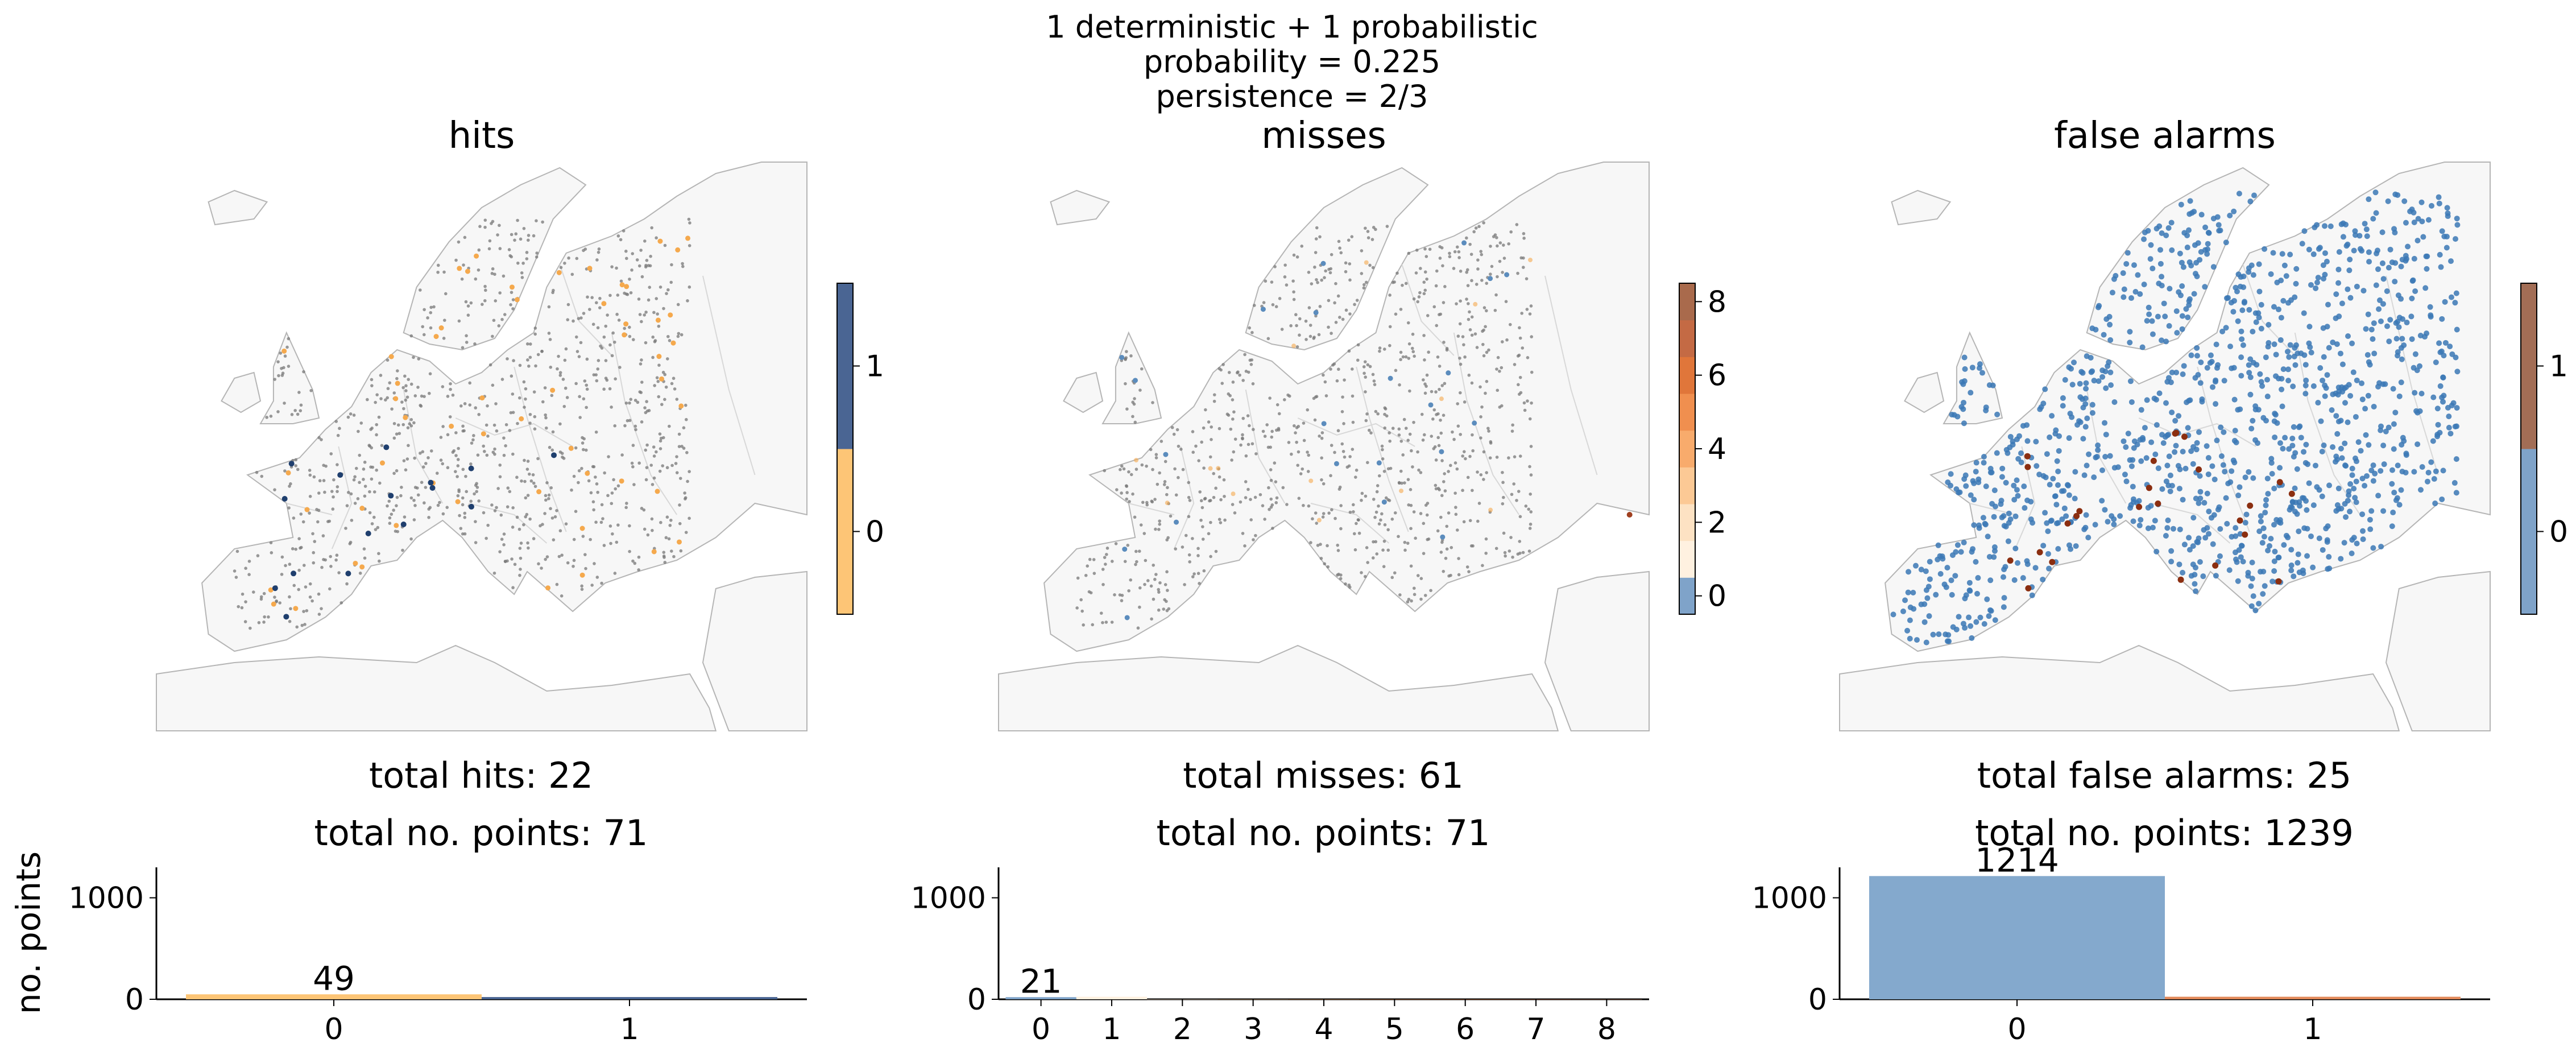 The image size is (2576, 1059). What do you see at coordinates (845, 532) in the screenshot?
I see `colorbar-segment` at bounding box center [845, 532].